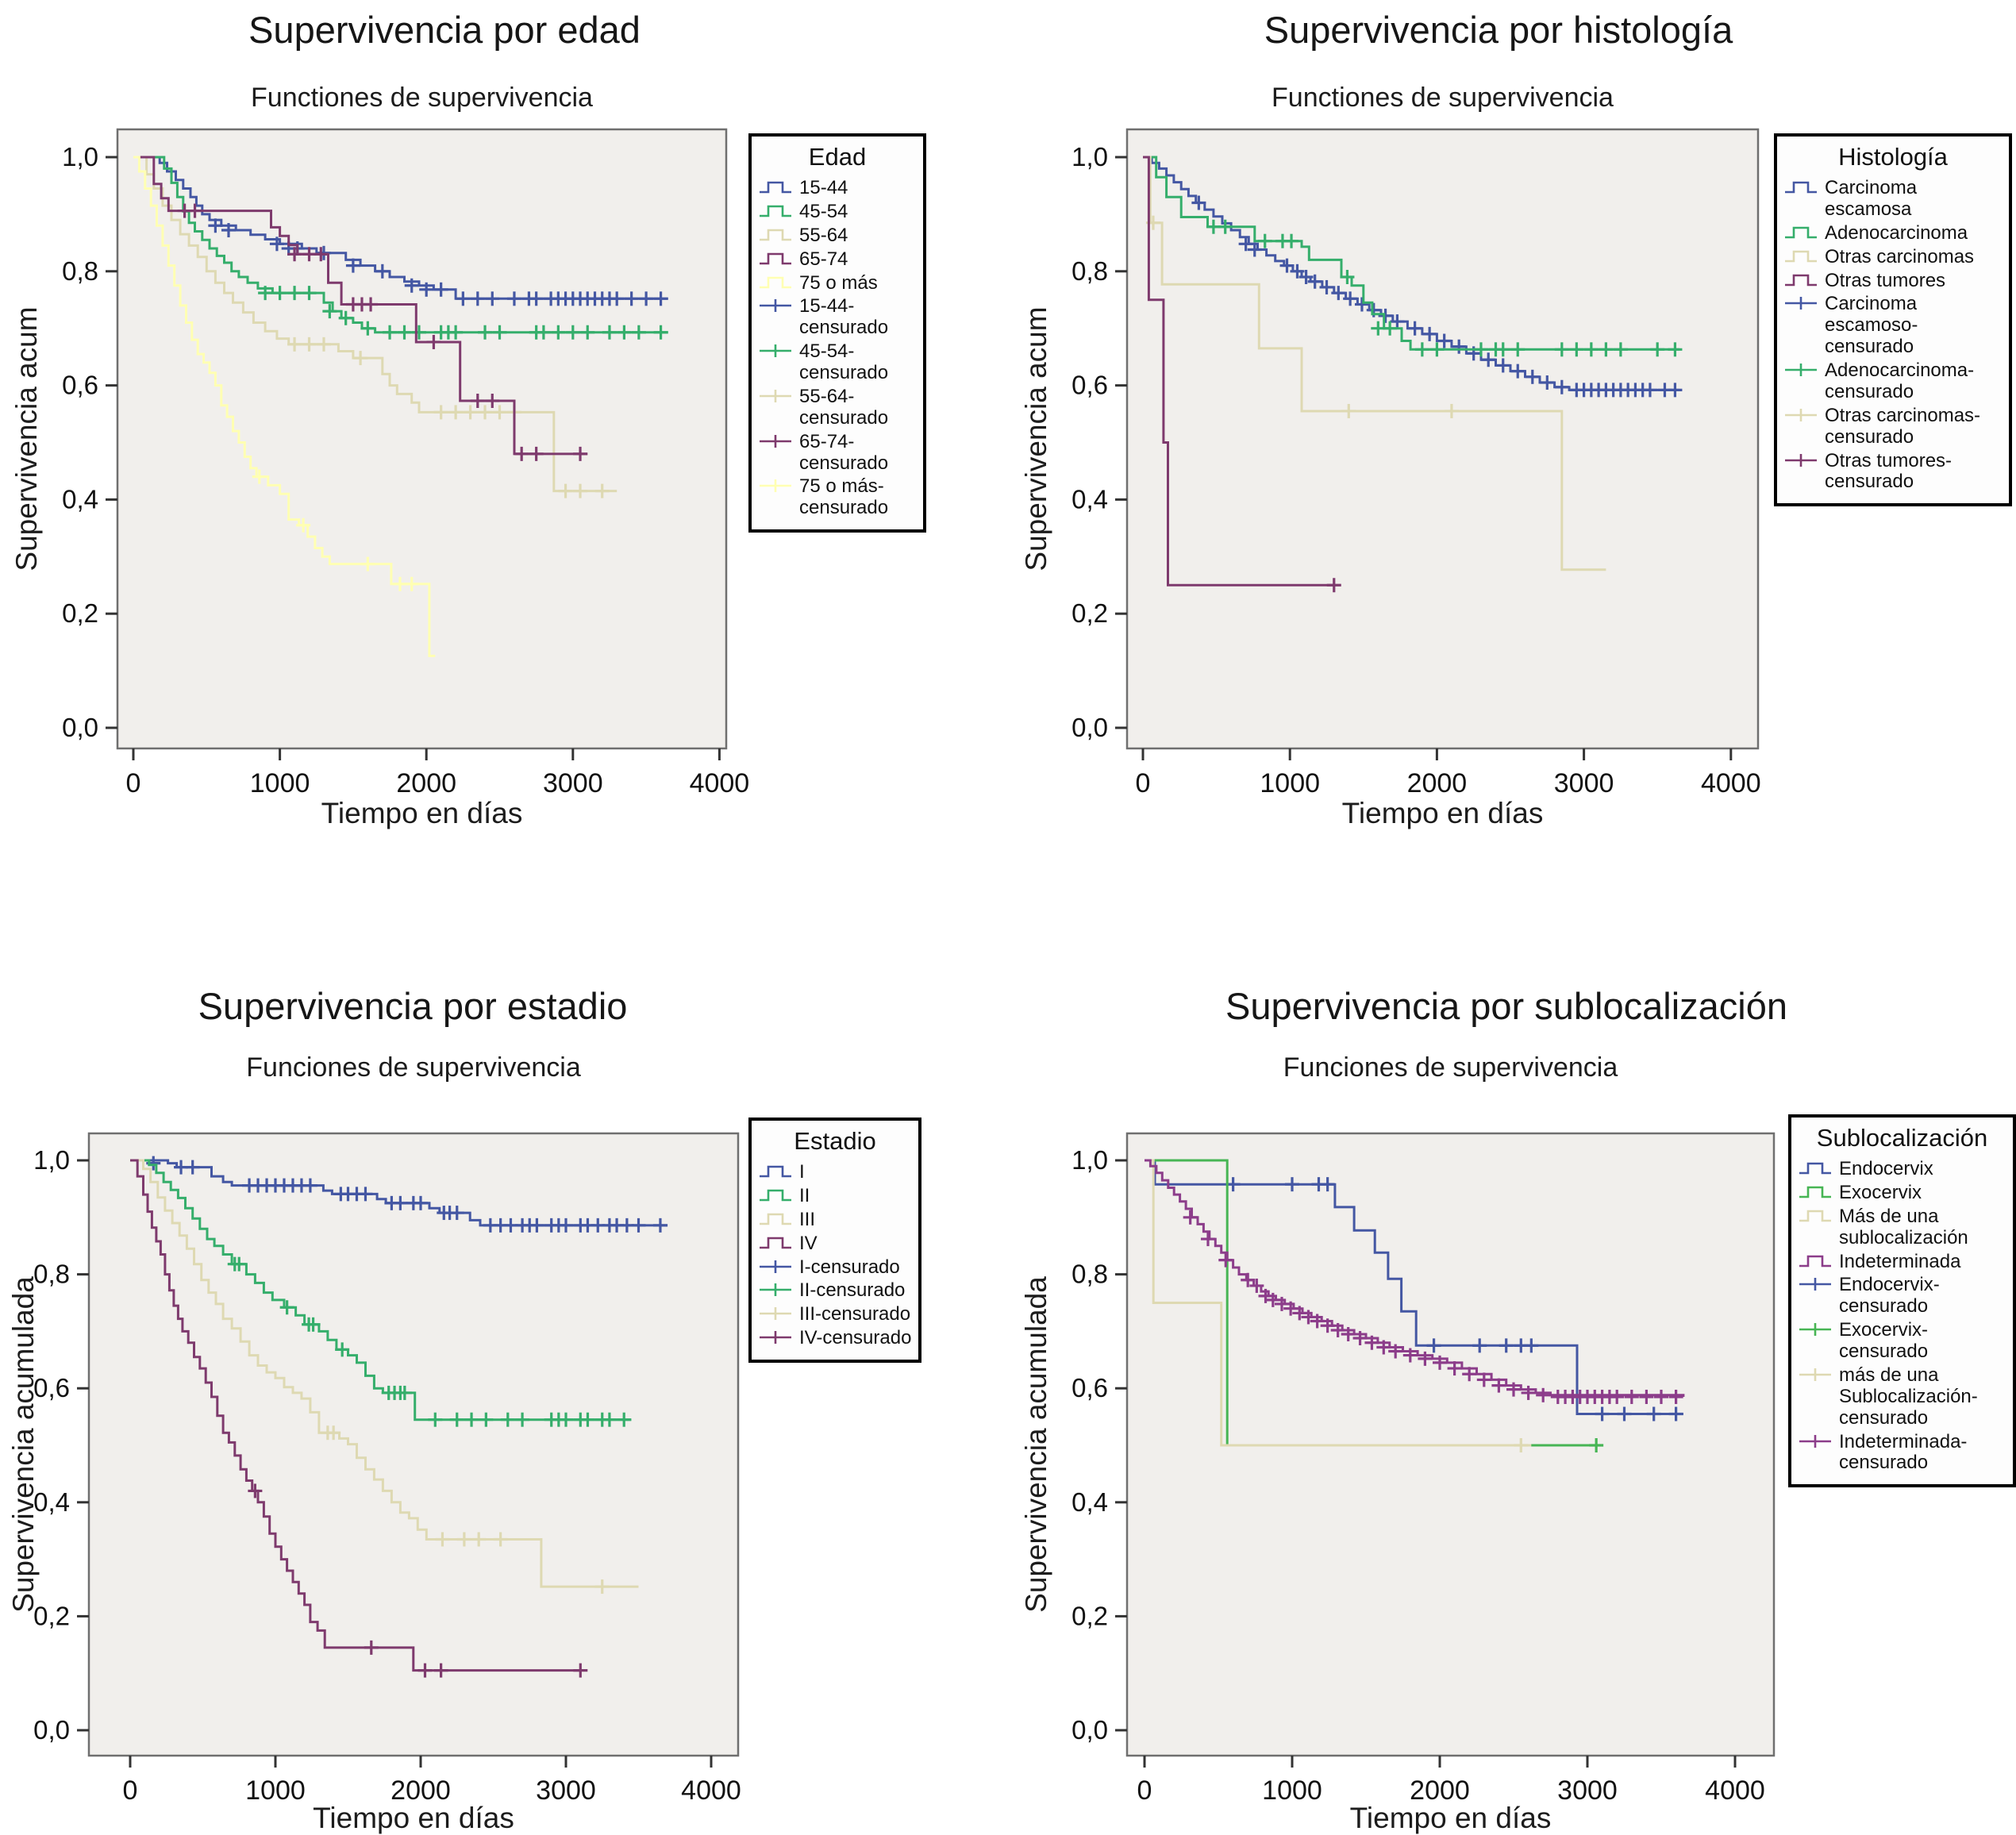 This screenshot has height=1835, width=2016. I want to click on survival-curve-75-o-más, so click(284, 406).